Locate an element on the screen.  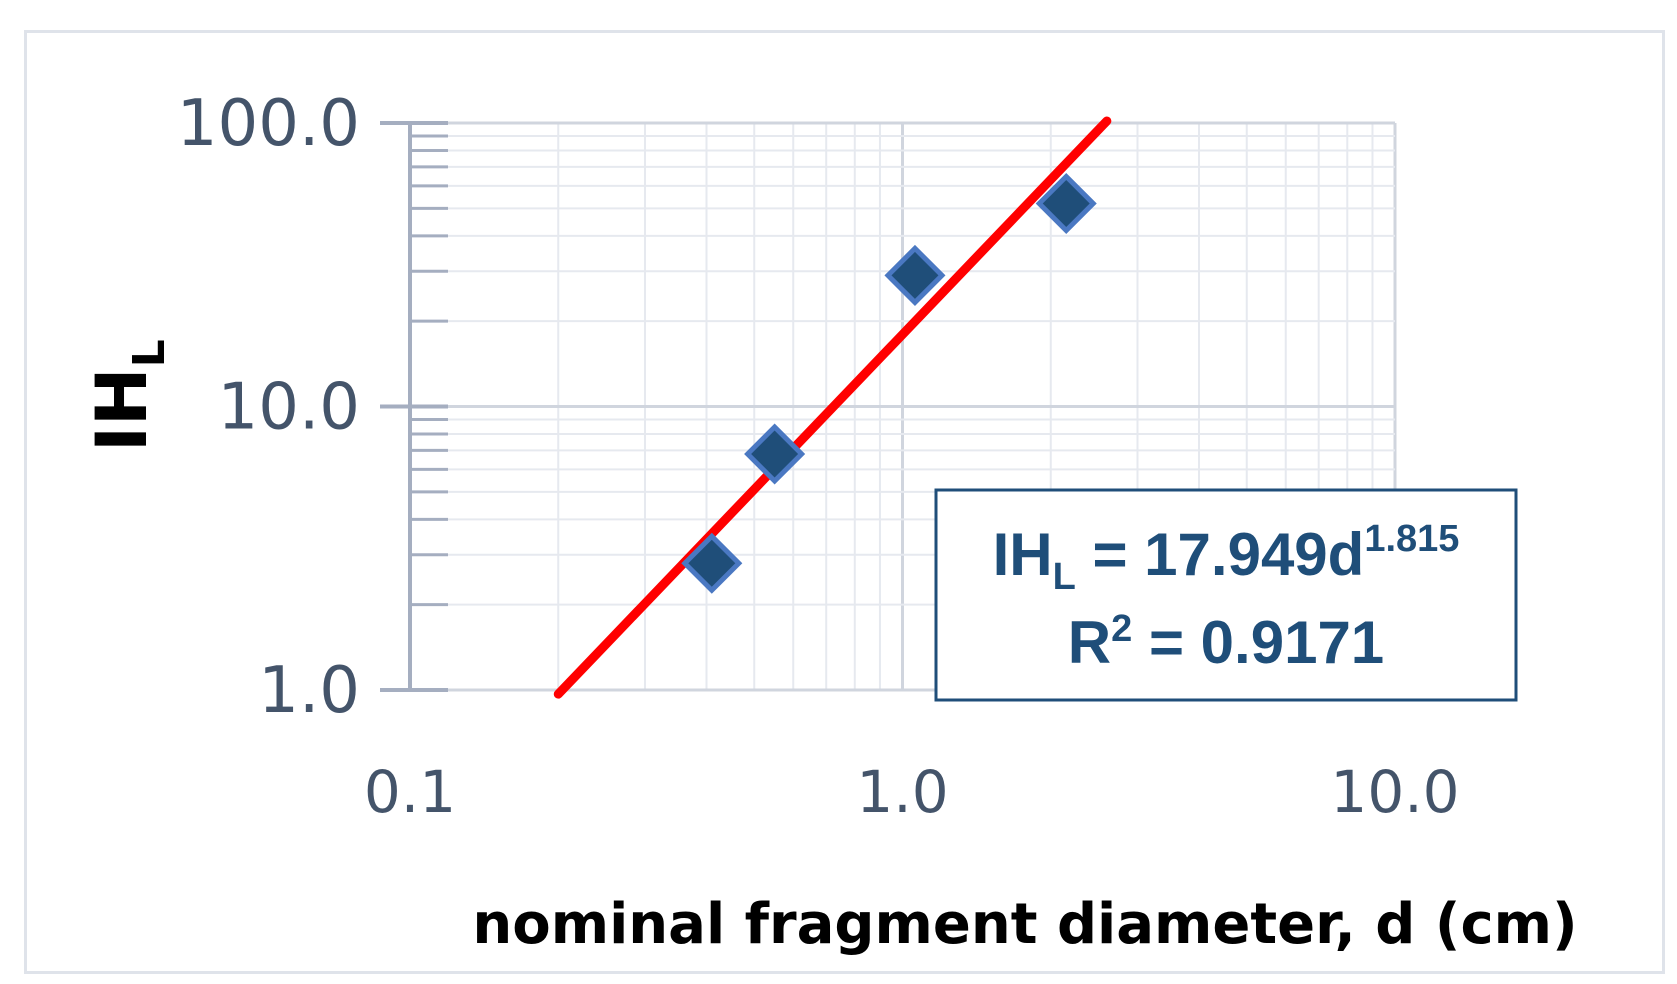
r2-rest: = 0.9171 is located at coordinates (1258, 642).